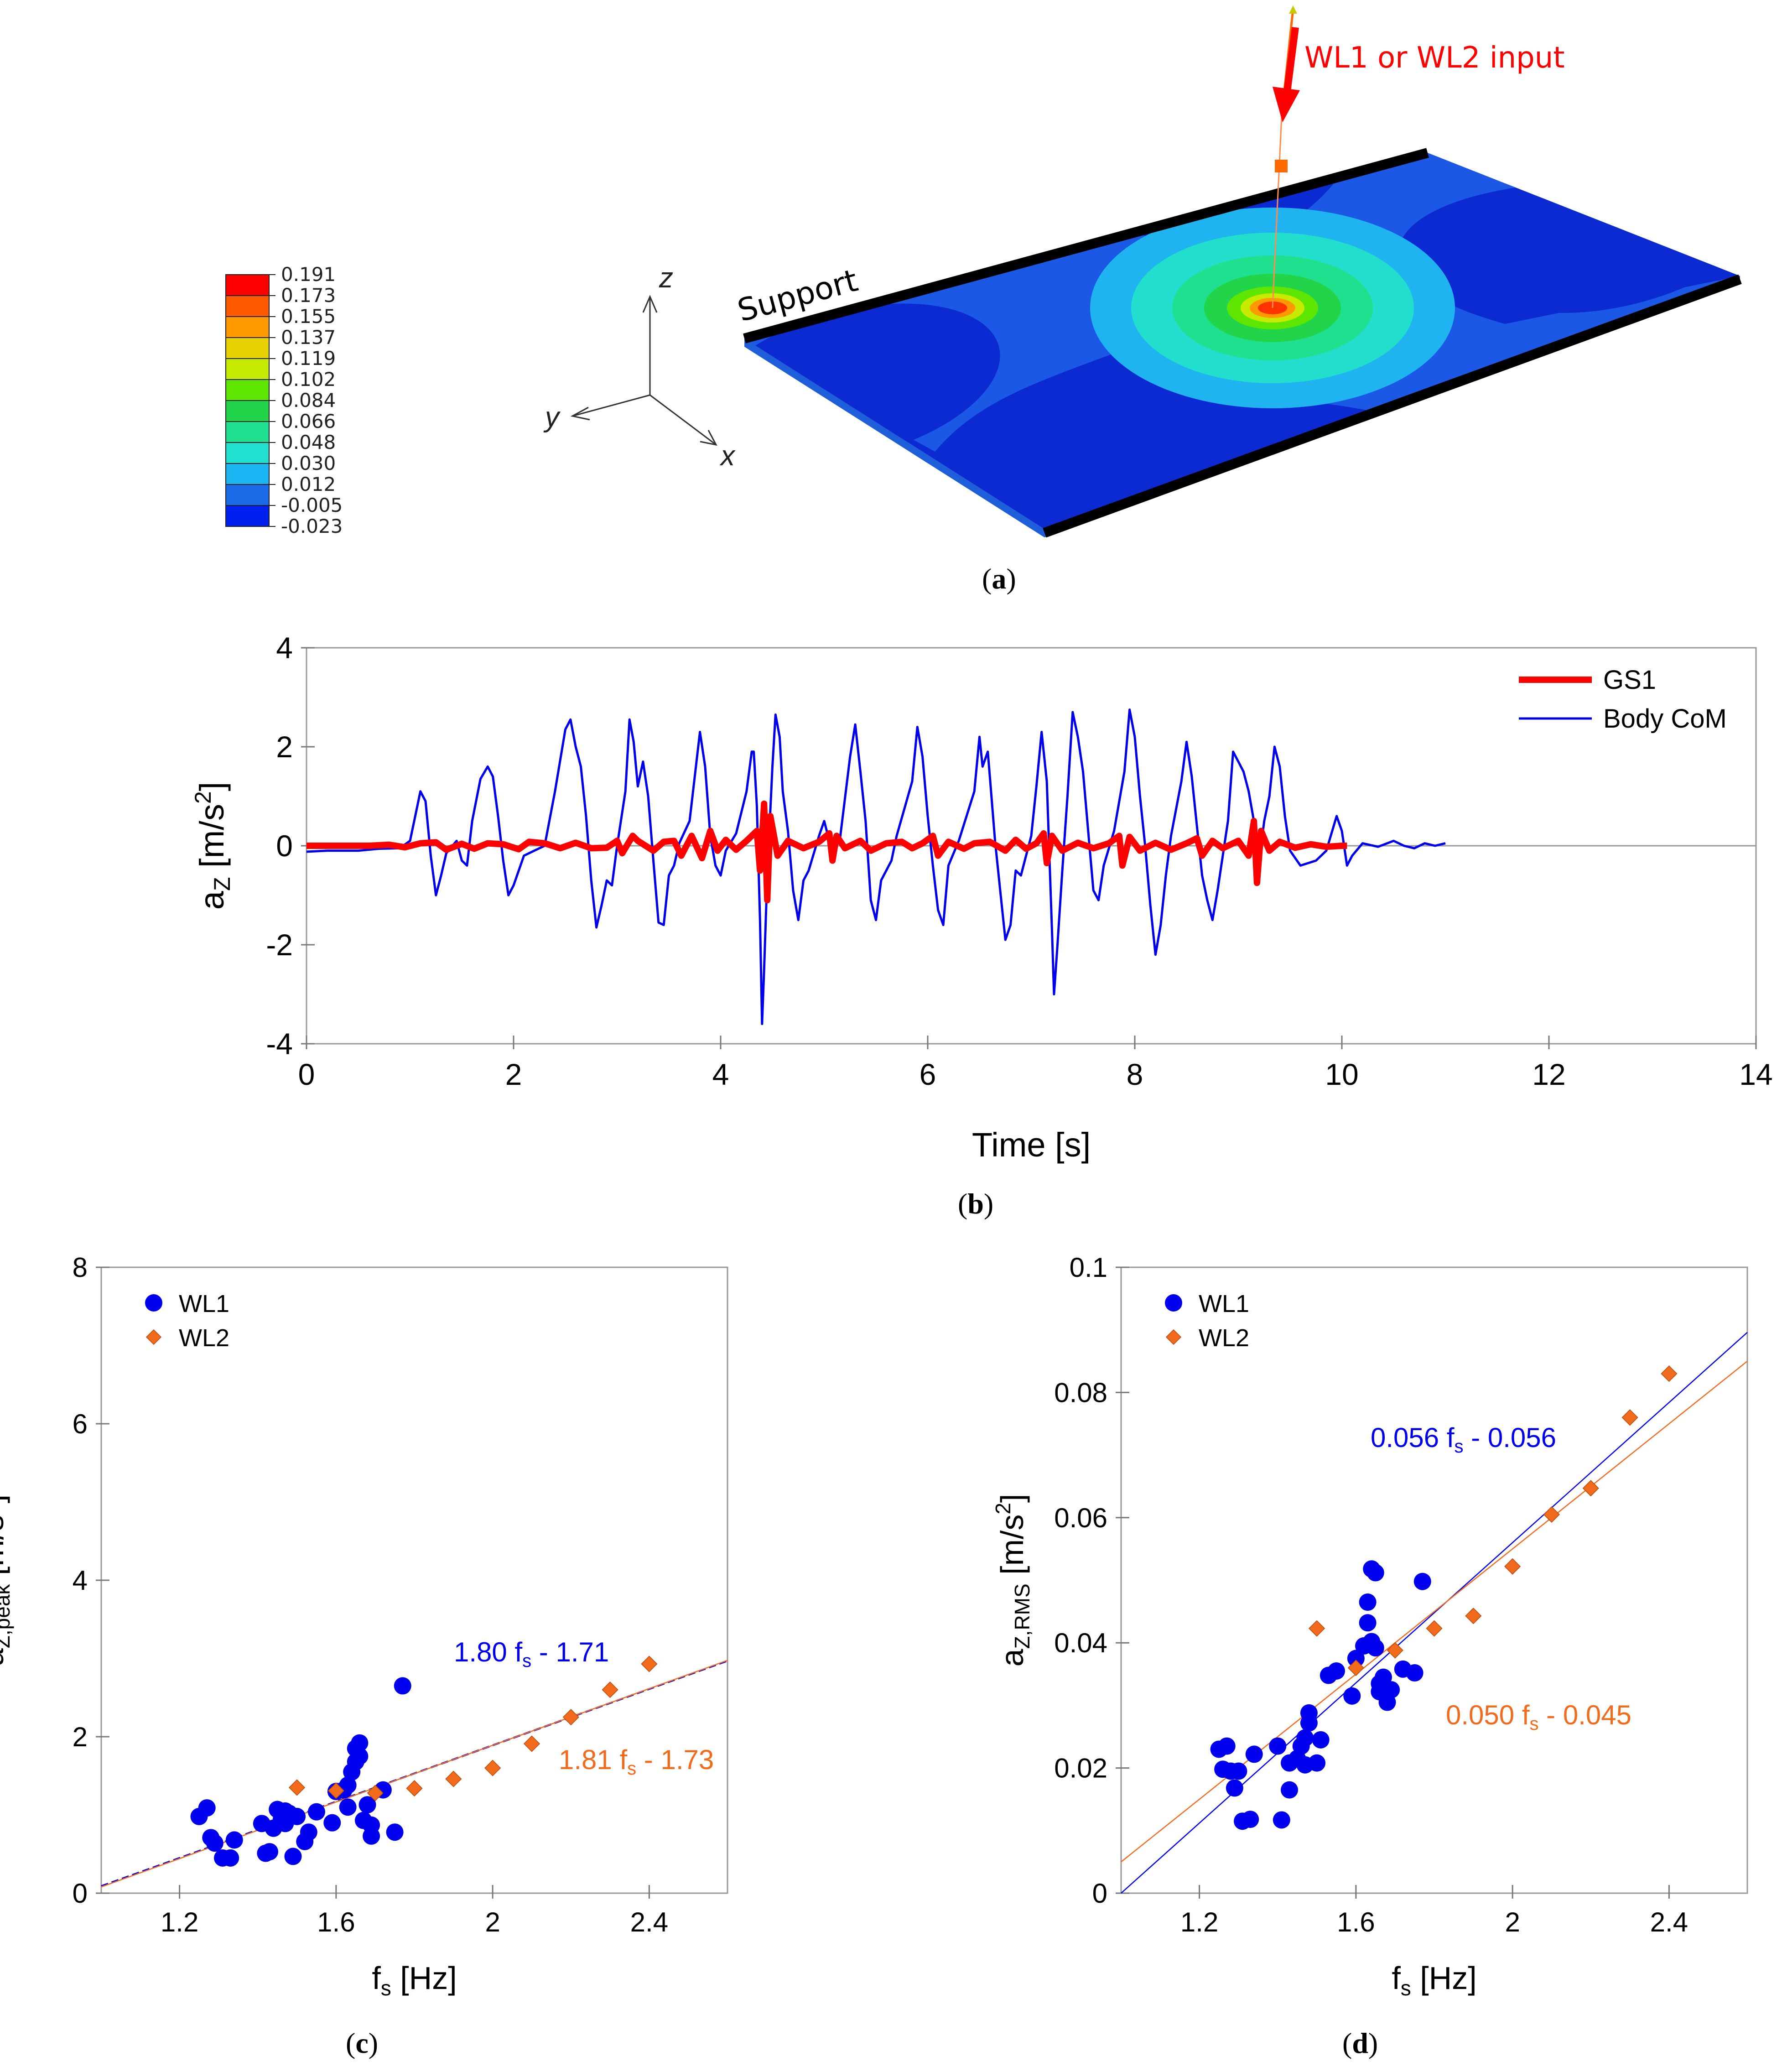 This screenshot has height=2072, width=1782. Describe the element at coordinates (650, 304) in the screenshot. I see `z-arrowhead` at that location.